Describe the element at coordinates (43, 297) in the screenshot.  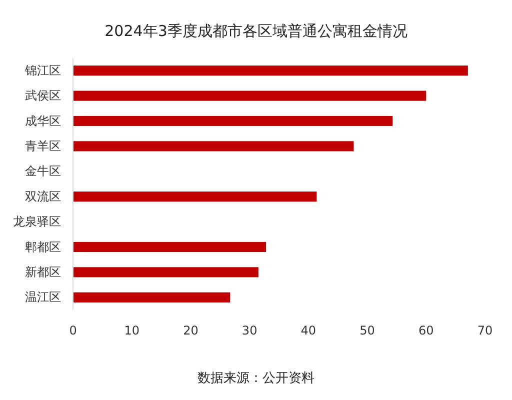
I see `y-tick-label: 温江区` at that location.